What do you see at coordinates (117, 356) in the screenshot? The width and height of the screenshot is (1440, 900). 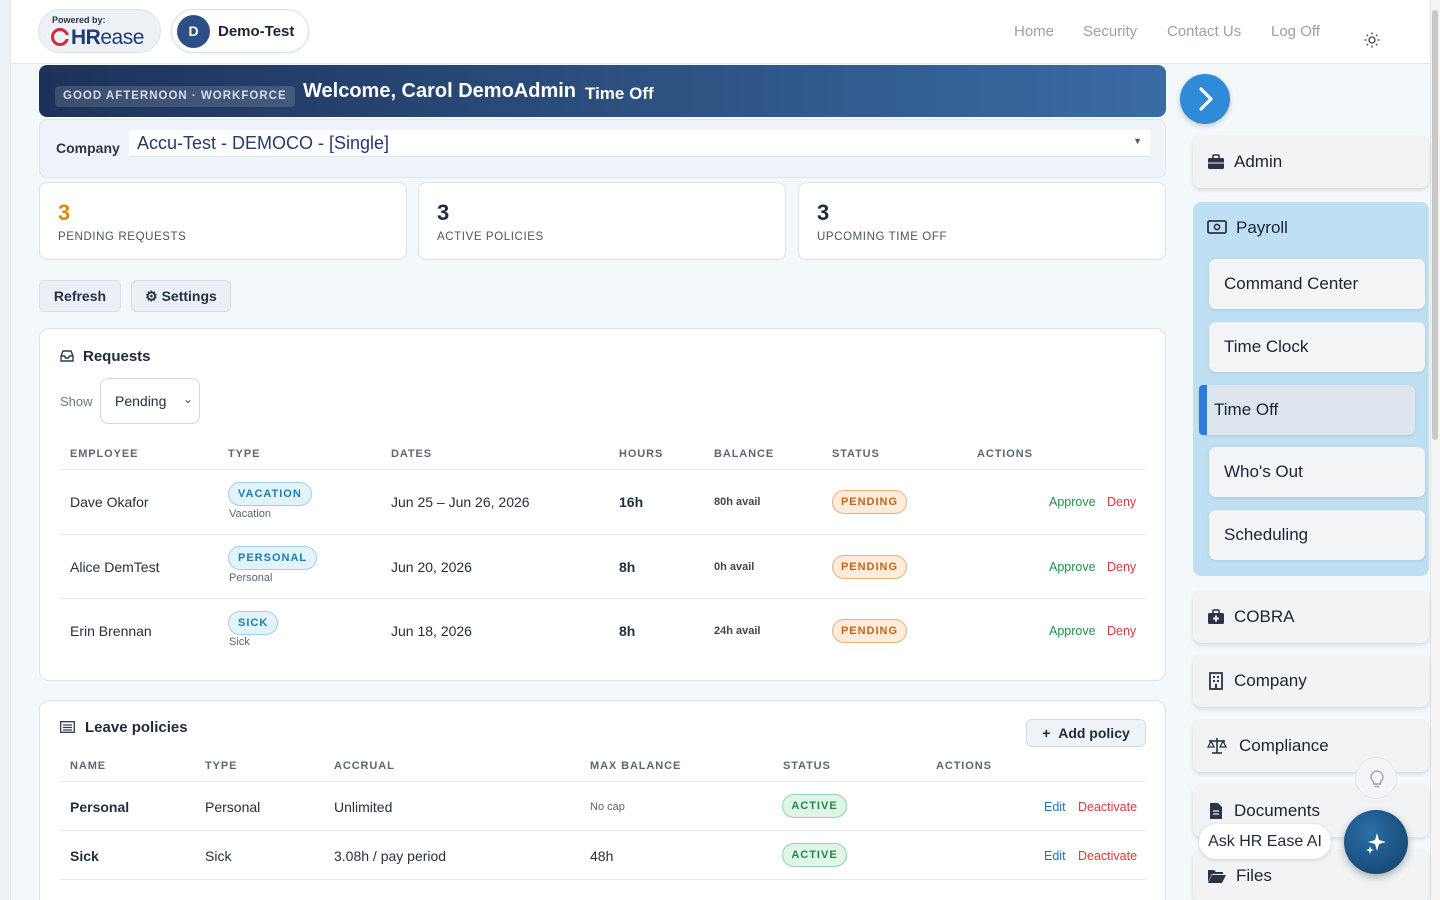 I see `requests-title: Requests` at bounding box center [117, 356].